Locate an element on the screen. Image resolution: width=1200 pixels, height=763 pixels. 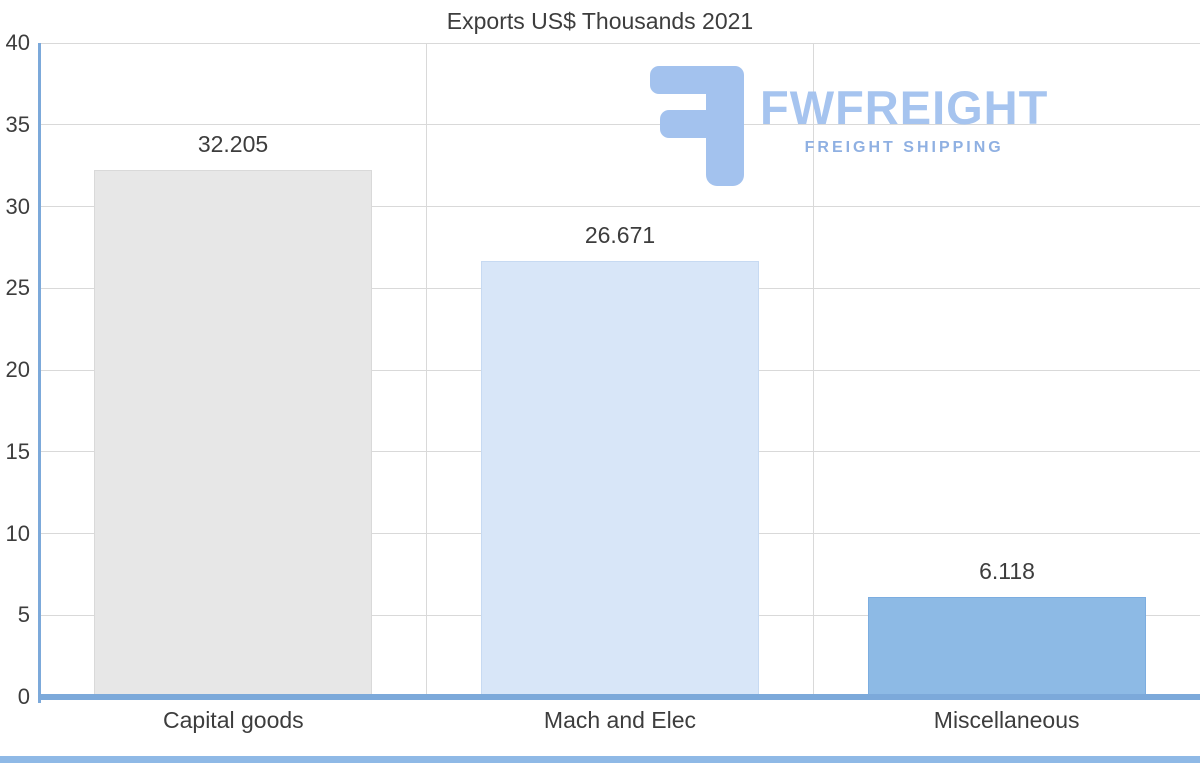
y-tick-label-5: 5 is located at coordinates (23, 615).